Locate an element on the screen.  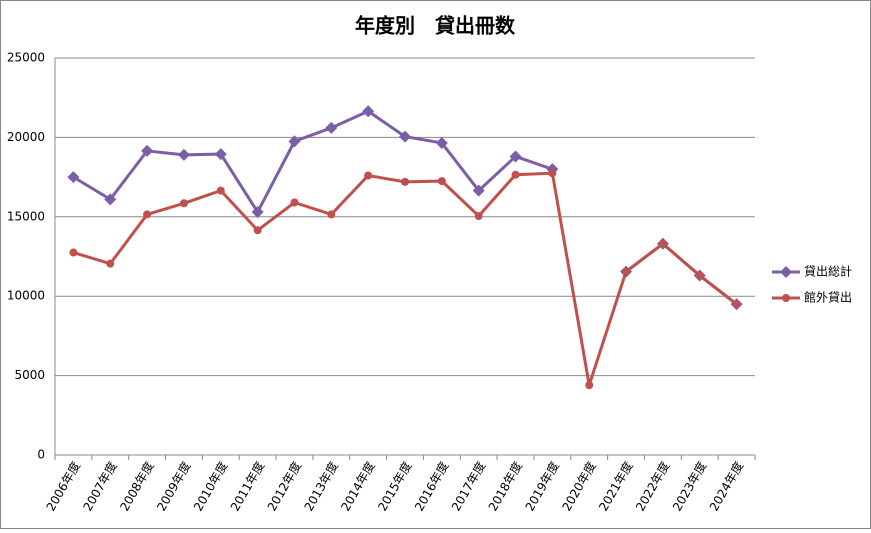
y-tick-label: 5000 is located at coordinates (29, 375).